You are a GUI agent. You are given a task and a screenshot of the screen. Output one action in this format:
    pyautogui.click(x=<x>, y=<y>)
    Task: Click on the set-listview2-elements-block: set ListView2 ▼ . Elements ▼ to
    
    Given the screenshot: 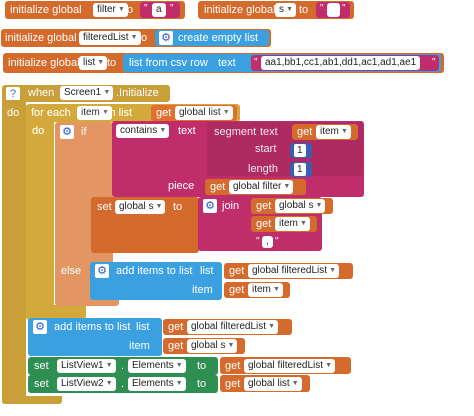 What is the action you would take?
    pyautogui.click(x=123, y=384)
    